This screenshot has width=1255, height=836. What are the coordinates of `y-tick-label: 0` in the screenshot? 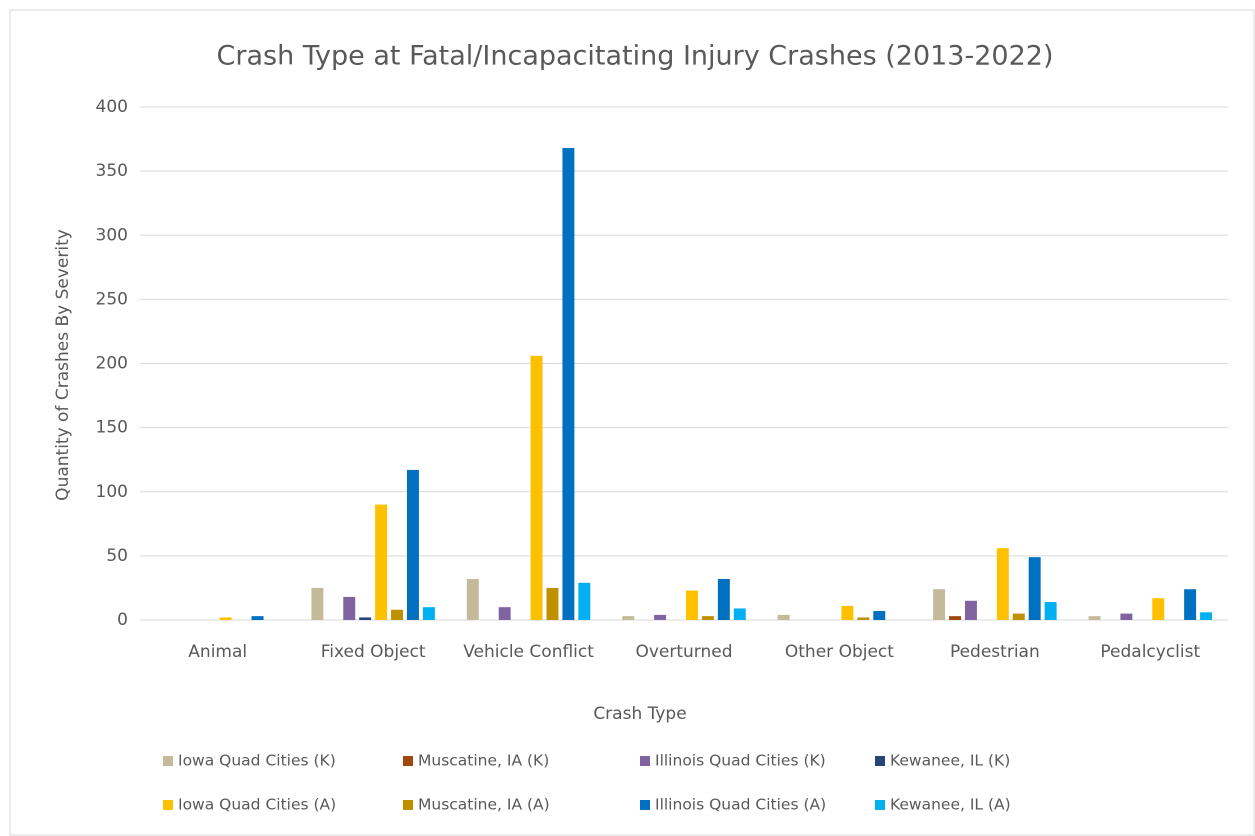 It's located at (122, 620).